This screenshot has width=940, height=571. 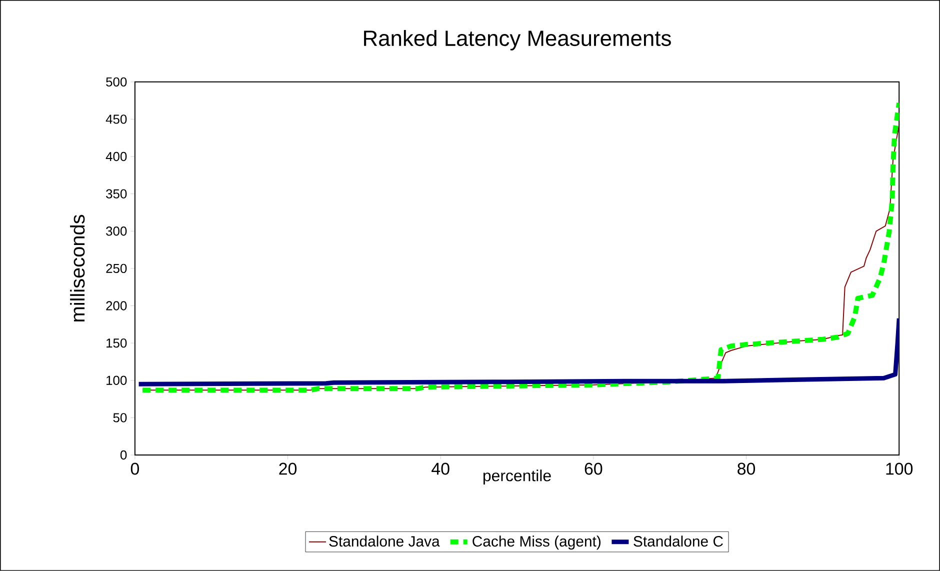 I want to click on x-tick-label: 20, so click(x=288, y=468).